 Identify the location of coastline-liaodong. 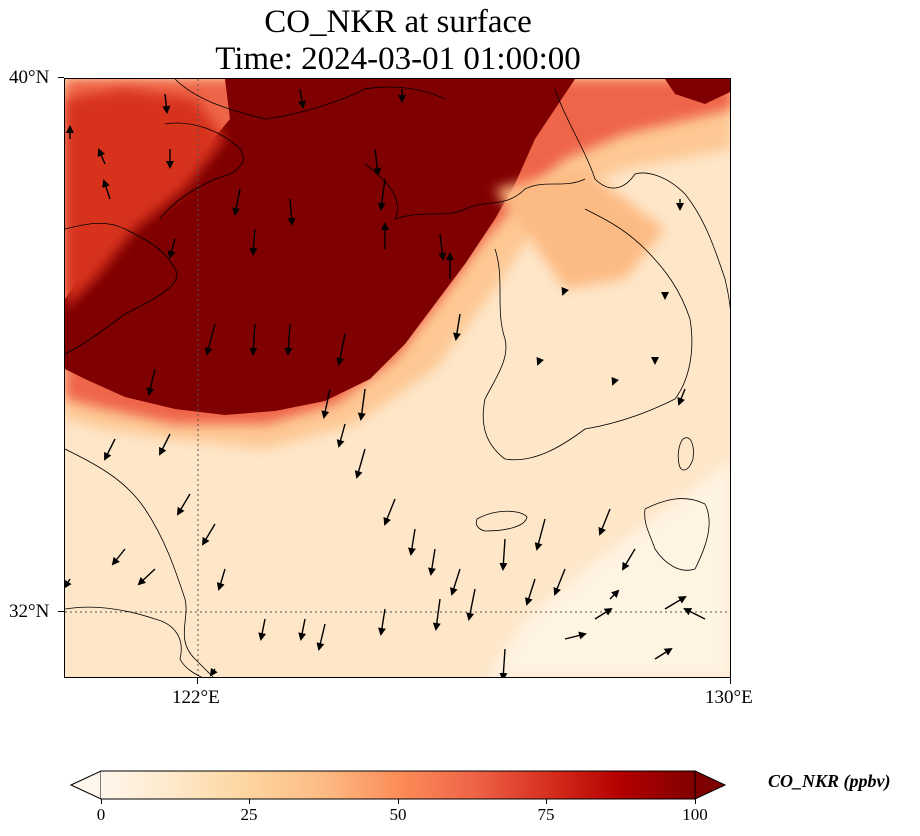
(310, 99).